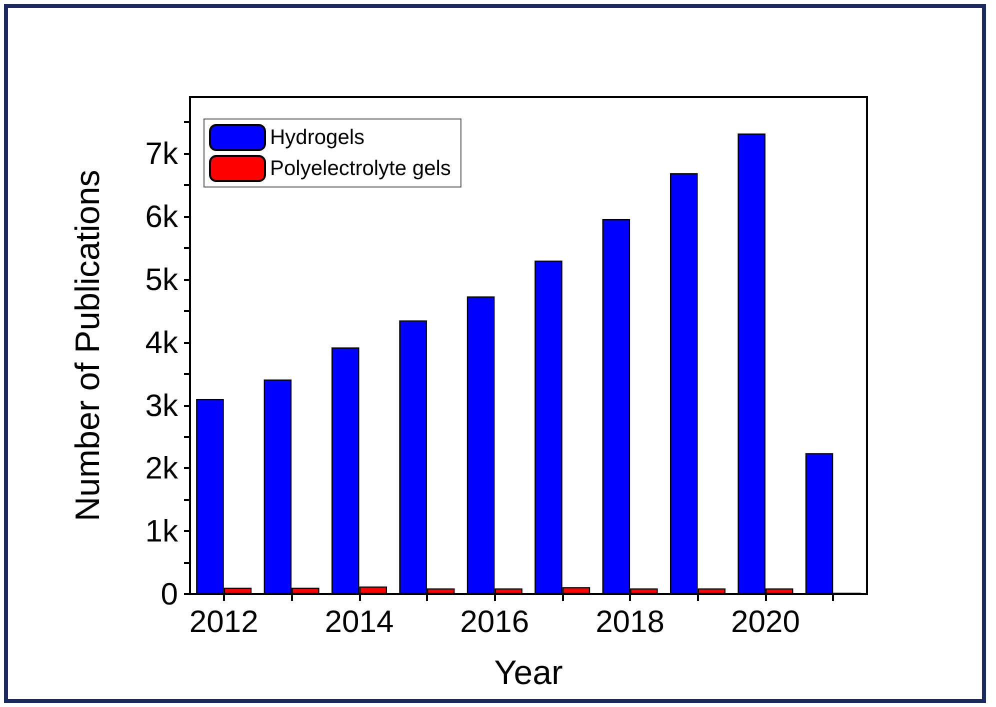 This screenshot has width=996, height=707. Describe the element at coordinates (169, 594) in the screenshot. I see `y-tick-label: 0` at that location.